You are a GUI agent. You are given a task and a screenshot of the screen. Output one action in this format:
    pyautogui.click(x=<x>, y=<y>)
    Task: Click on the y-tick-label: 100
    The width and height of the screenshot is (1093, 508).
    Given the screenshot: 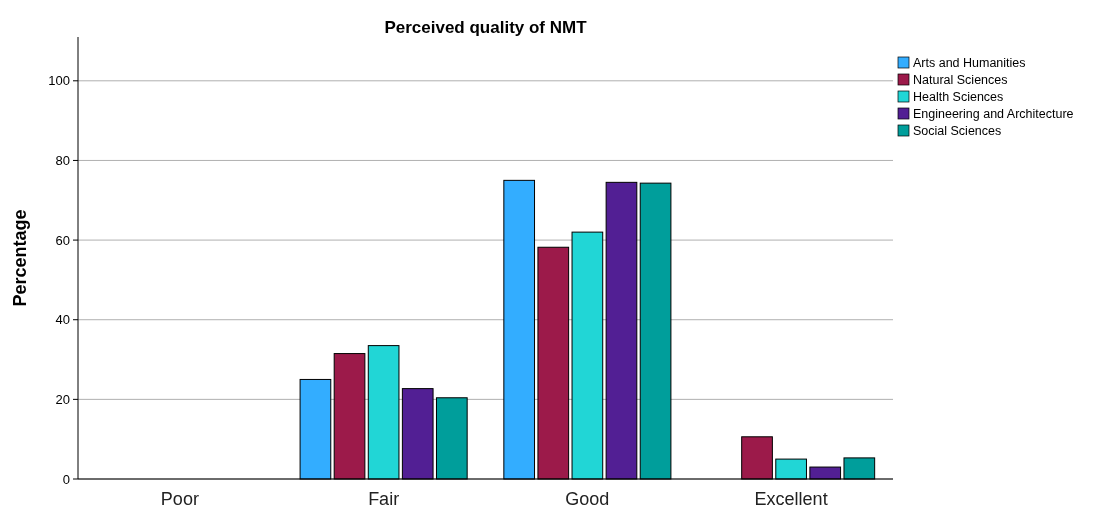 What is the action you would take?
    pyautogui.click(x=59, y=81)
    